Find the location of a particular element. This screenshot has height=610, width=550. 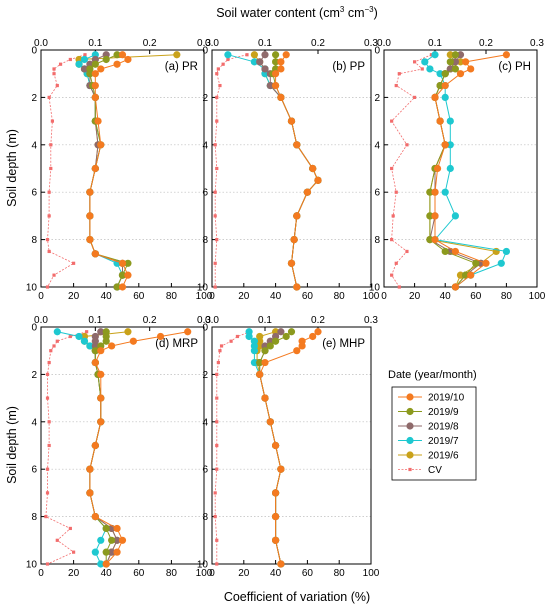

plot-frame is located at coordinates (460, 168).